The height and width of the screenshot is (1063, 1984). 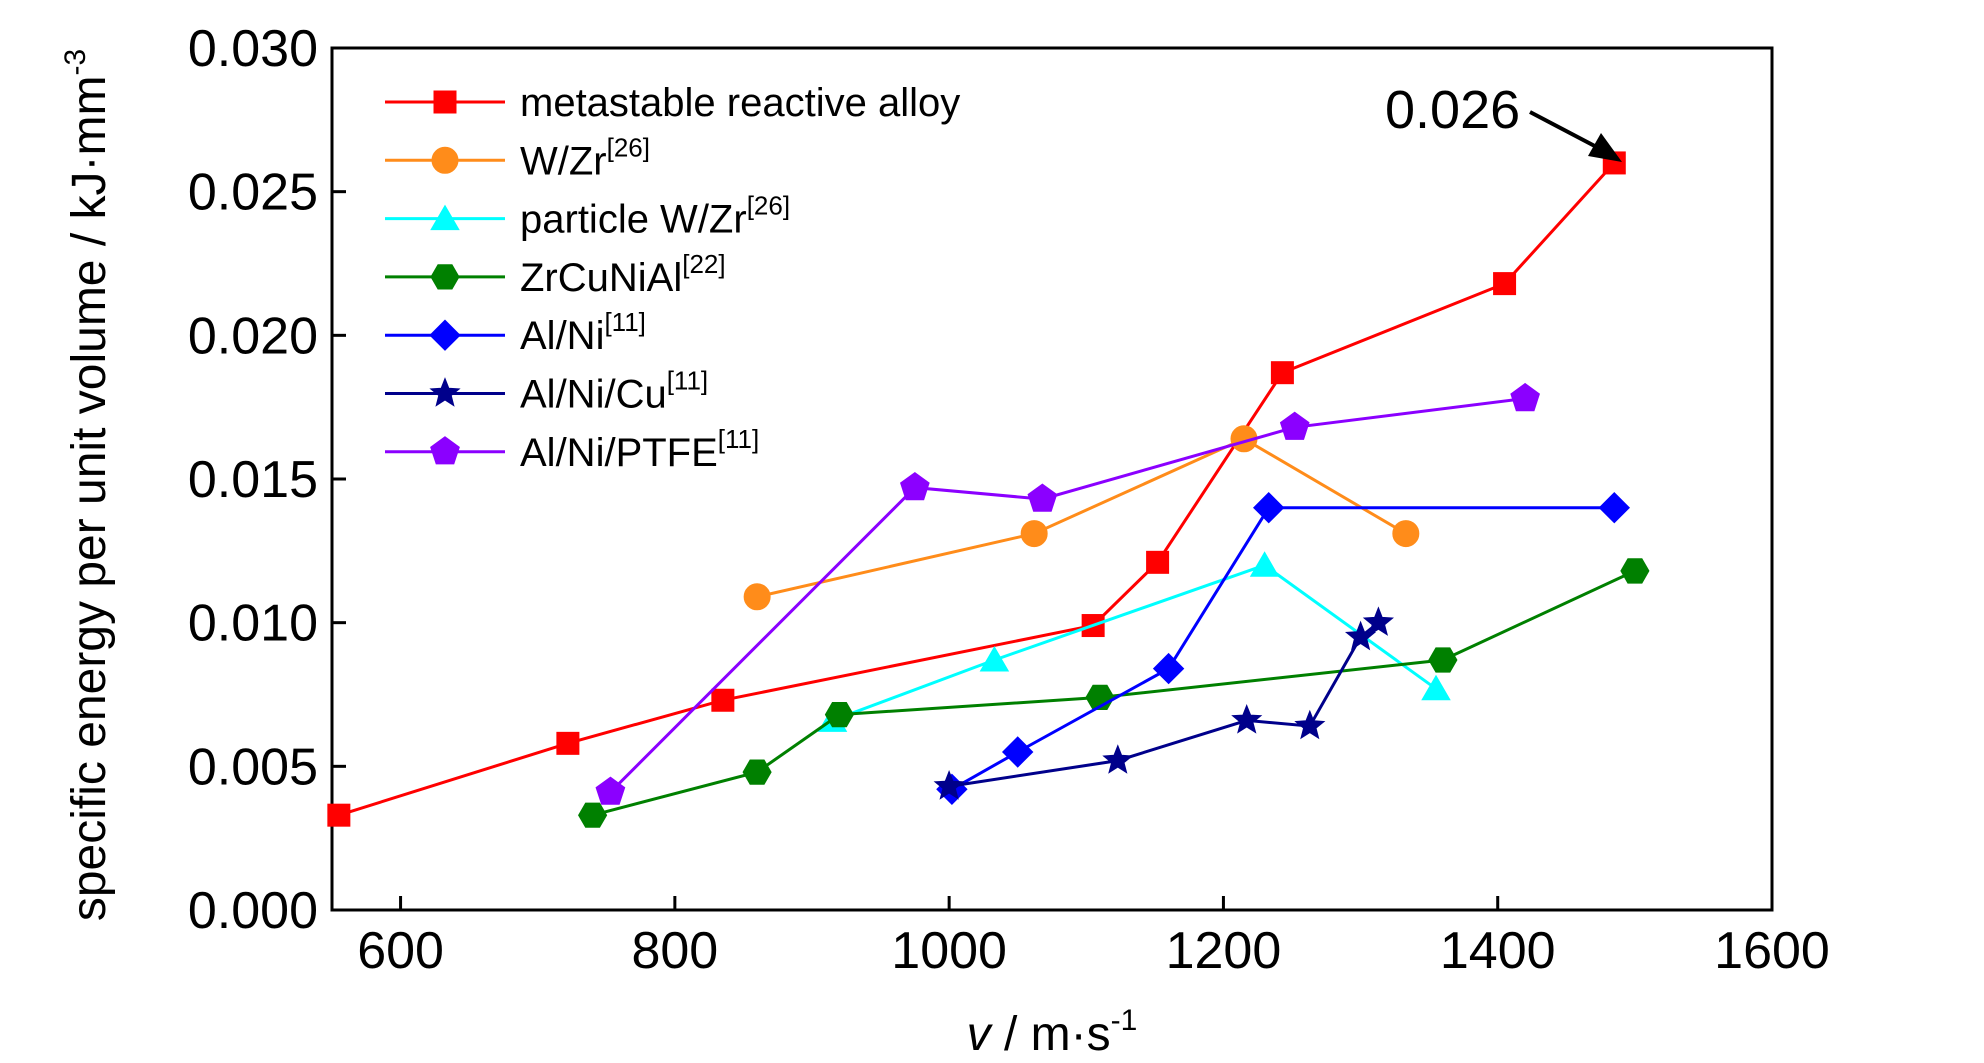 I want to click on legend-label: particle W/Zr[26], so click(x=655, y=216).